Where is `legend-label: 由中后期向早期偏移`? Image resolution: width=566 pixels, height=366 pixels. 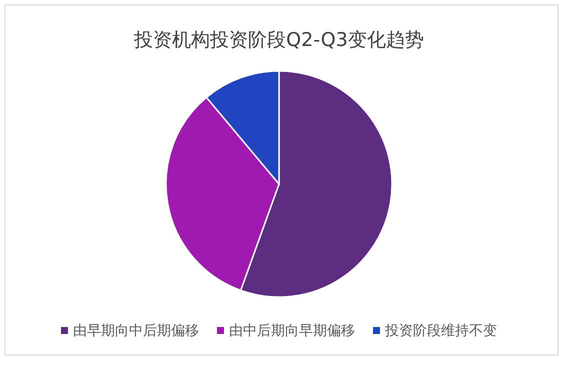 legend-label: 由中后期向早期偏移 is located at coordinates (292, 331).